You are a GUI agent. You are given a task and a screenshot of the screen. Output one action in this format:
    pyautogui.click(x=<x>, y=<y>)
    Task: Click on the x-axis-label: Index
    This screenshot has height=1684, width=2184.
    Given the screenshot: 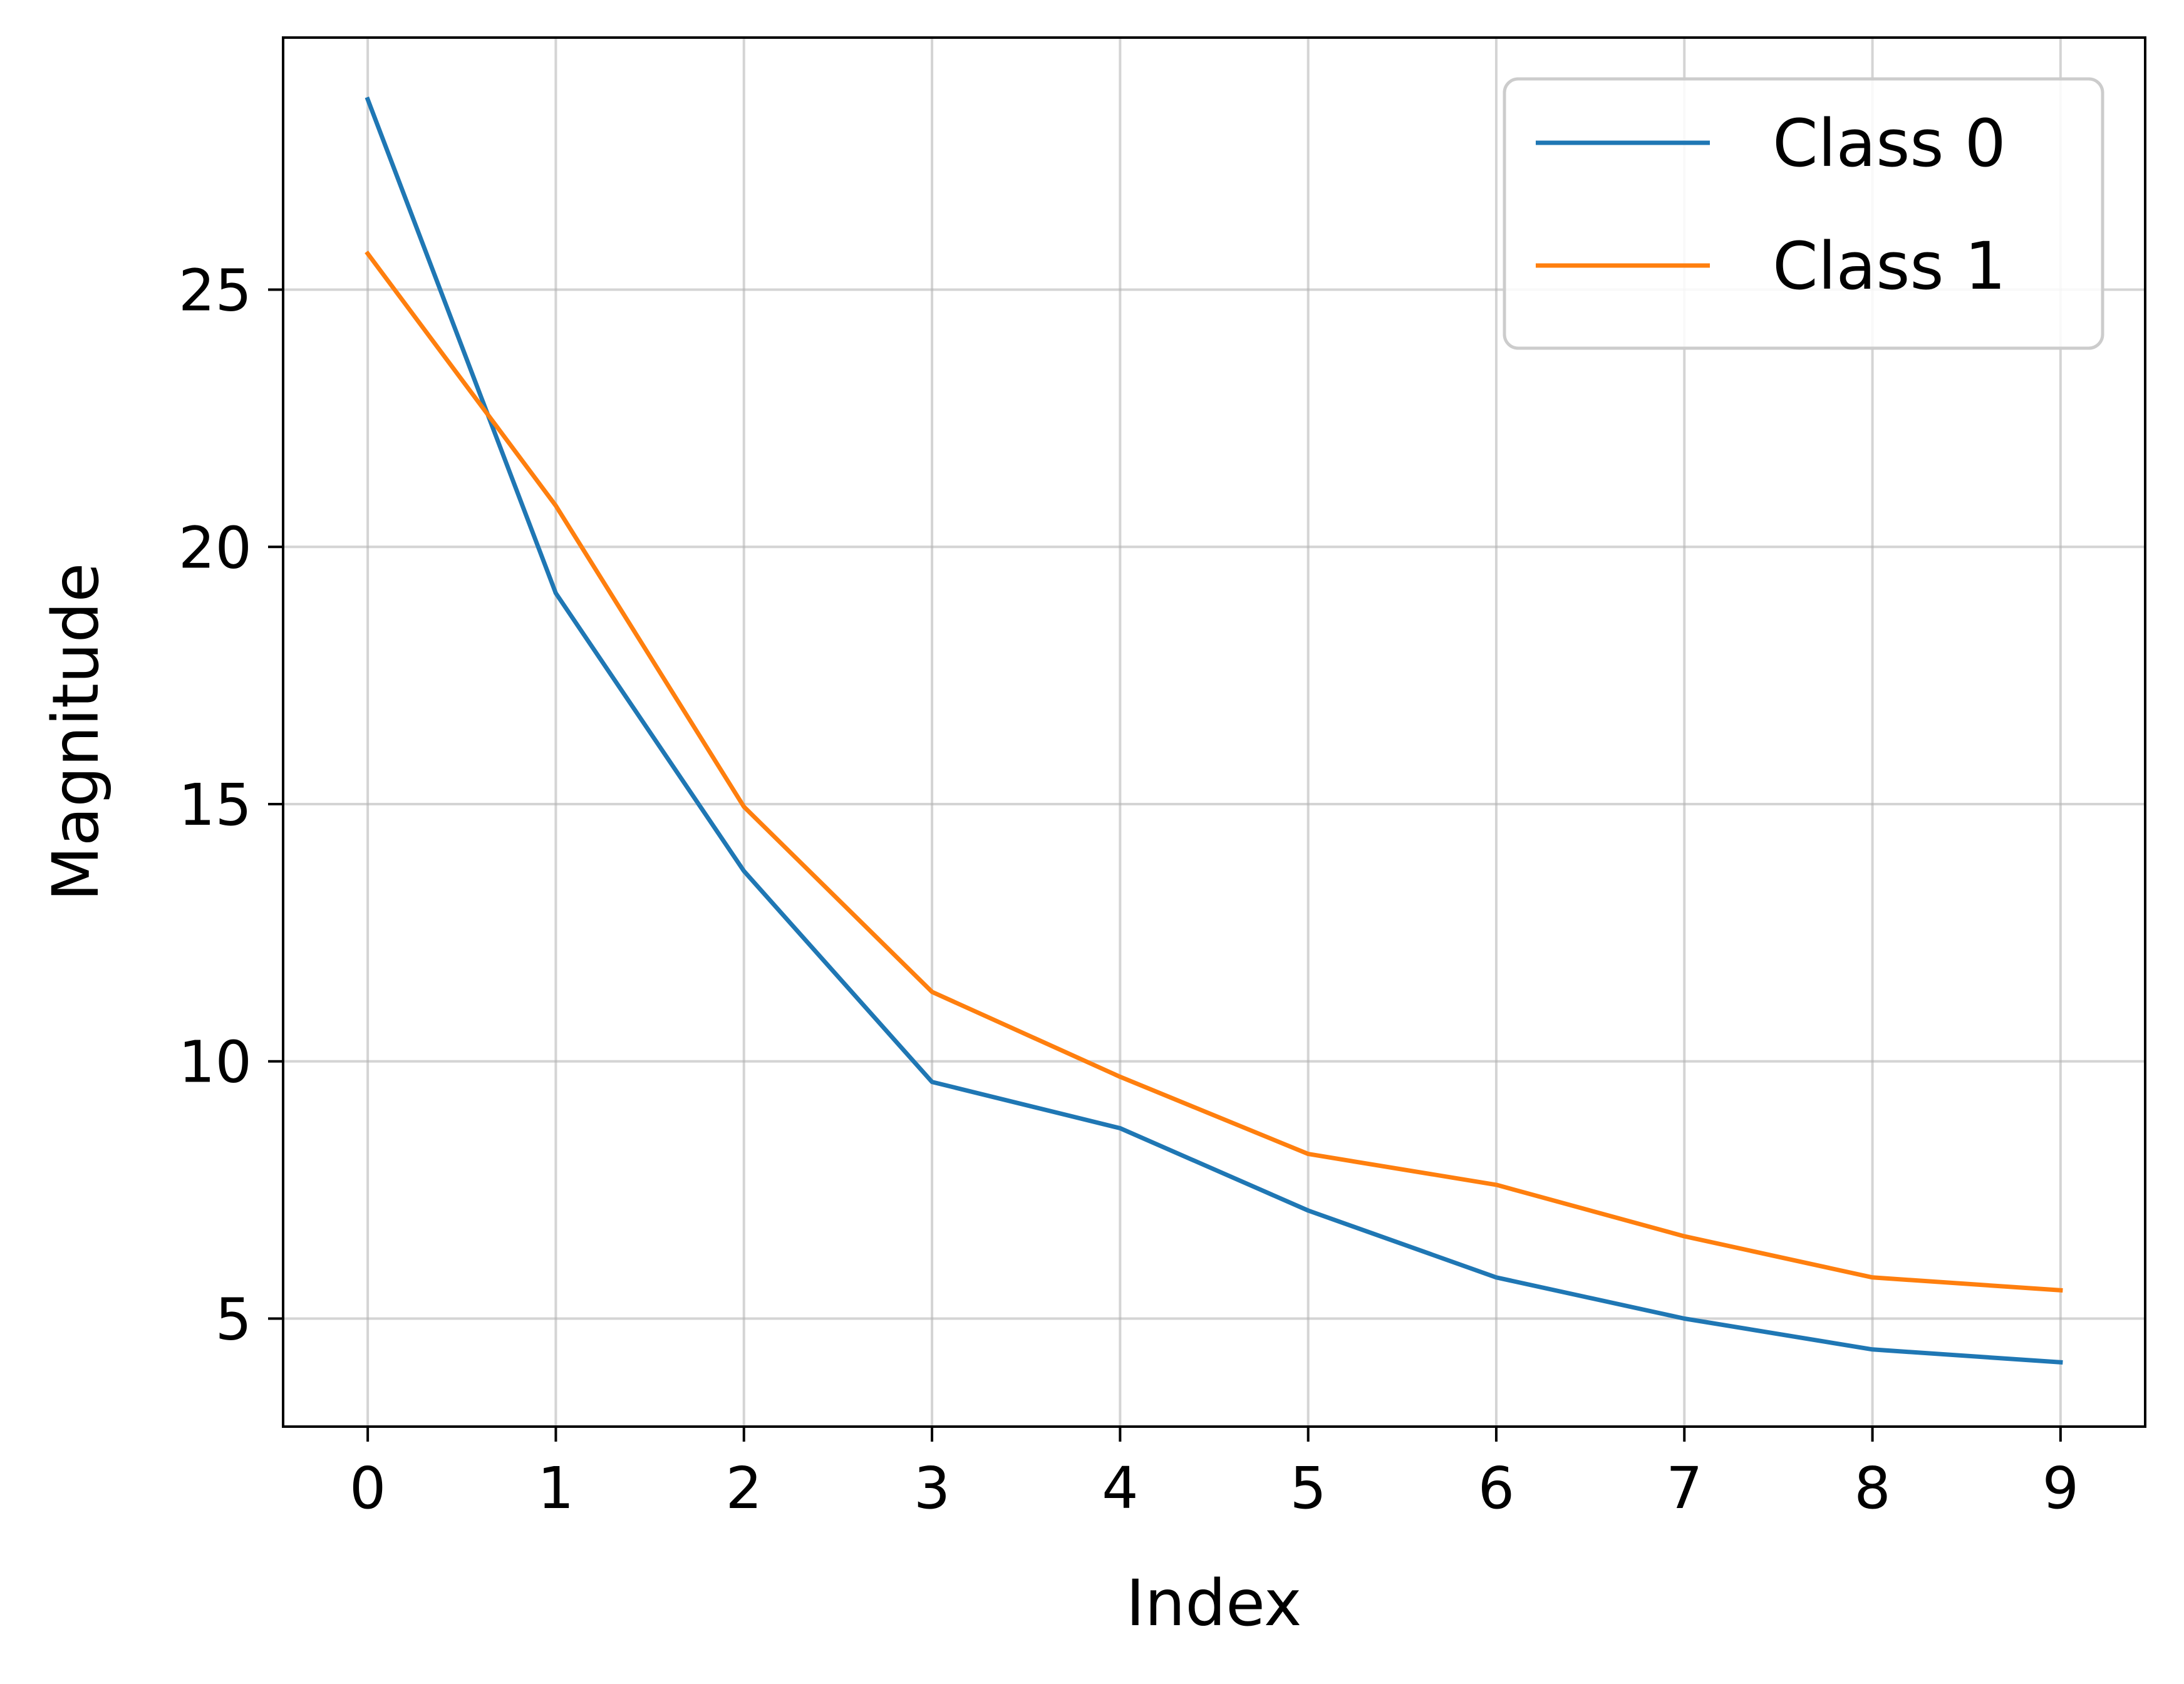 What is the action you would take?
    pyautogui.click(x=1214, y=1603)
    